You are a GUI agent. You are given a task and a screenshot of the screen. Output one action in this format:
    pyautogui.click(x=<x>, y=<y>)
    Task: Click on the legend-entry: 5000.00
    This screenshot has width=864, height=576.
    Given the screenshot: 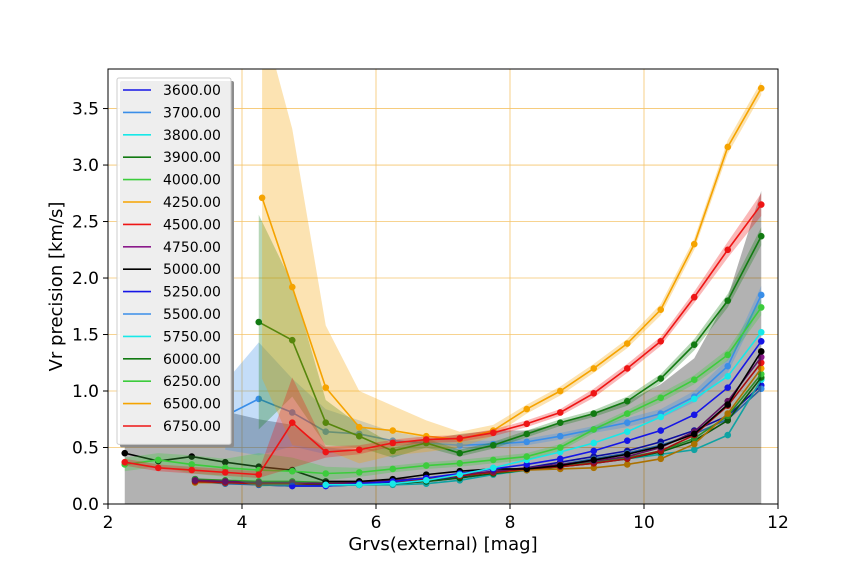 What is the action you would take?
    pyautogui.click(x=192, y=270)
    